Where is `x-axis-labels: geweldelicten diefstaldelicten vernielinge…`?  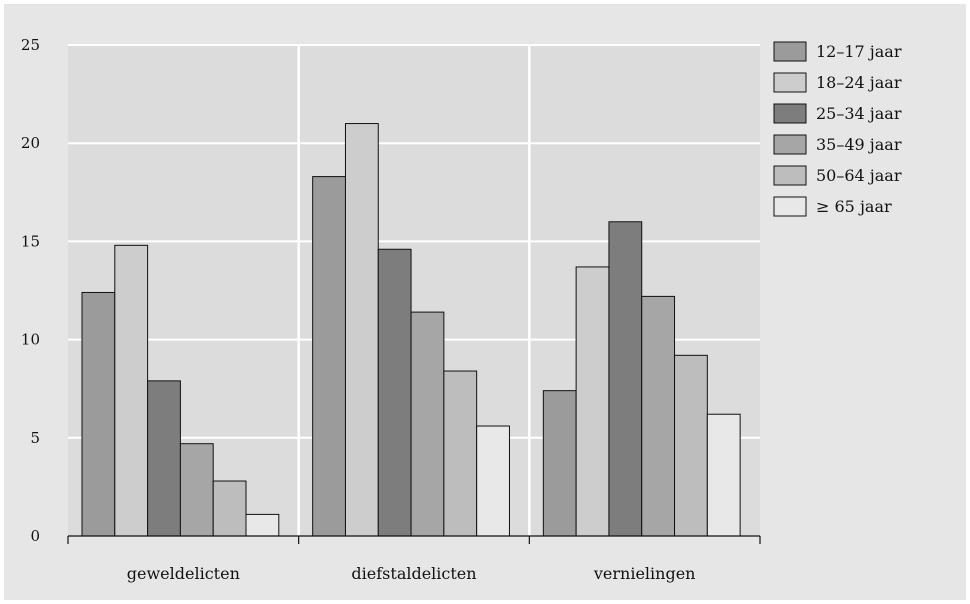
x-axis-labels: geweldelicten diefstaldelicten vernielinge… is located at coordinates (411, 573).